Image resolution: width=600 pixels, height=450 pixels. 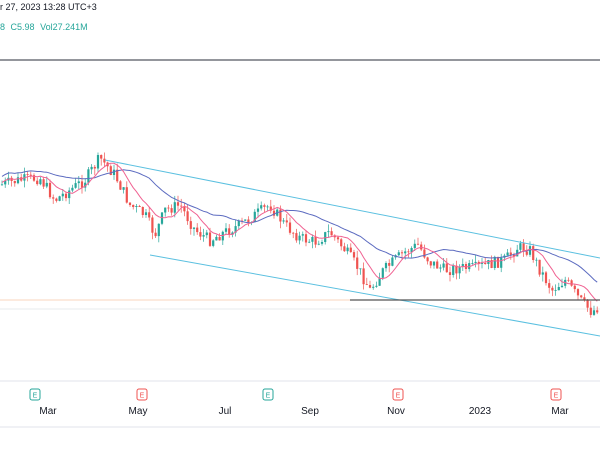 I want to click on time-axis-labels: Mar May Jul Sep Nov 2023 Mar, so click(x=304, y=411).